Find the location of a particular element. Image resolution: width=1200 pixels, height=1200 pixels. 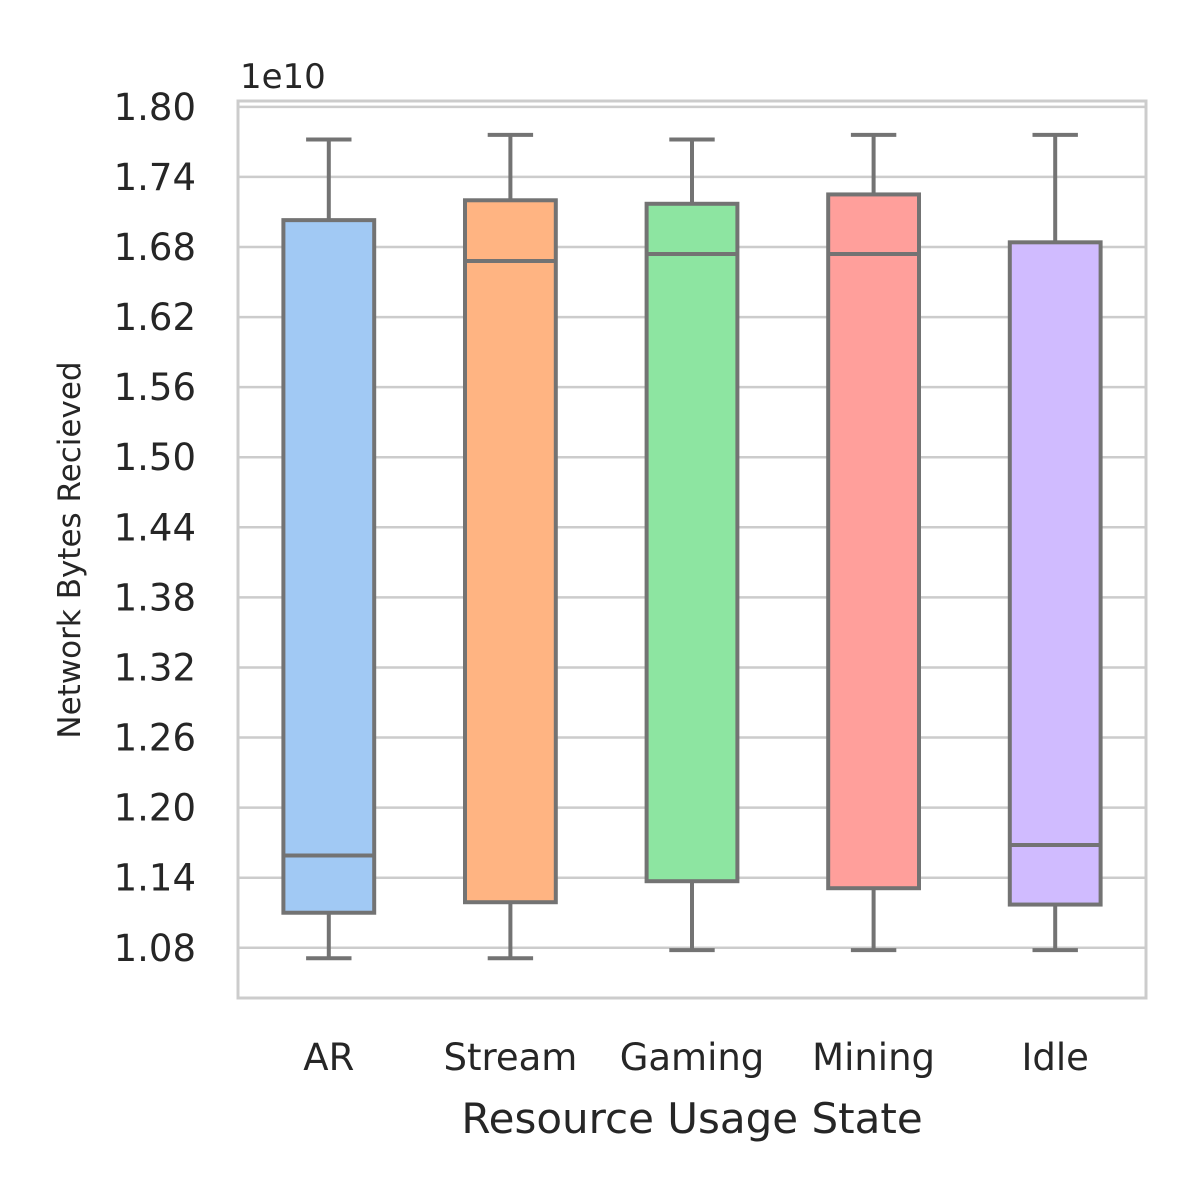

y-tick-label: 1.56 is located at coordinates (155, 387).